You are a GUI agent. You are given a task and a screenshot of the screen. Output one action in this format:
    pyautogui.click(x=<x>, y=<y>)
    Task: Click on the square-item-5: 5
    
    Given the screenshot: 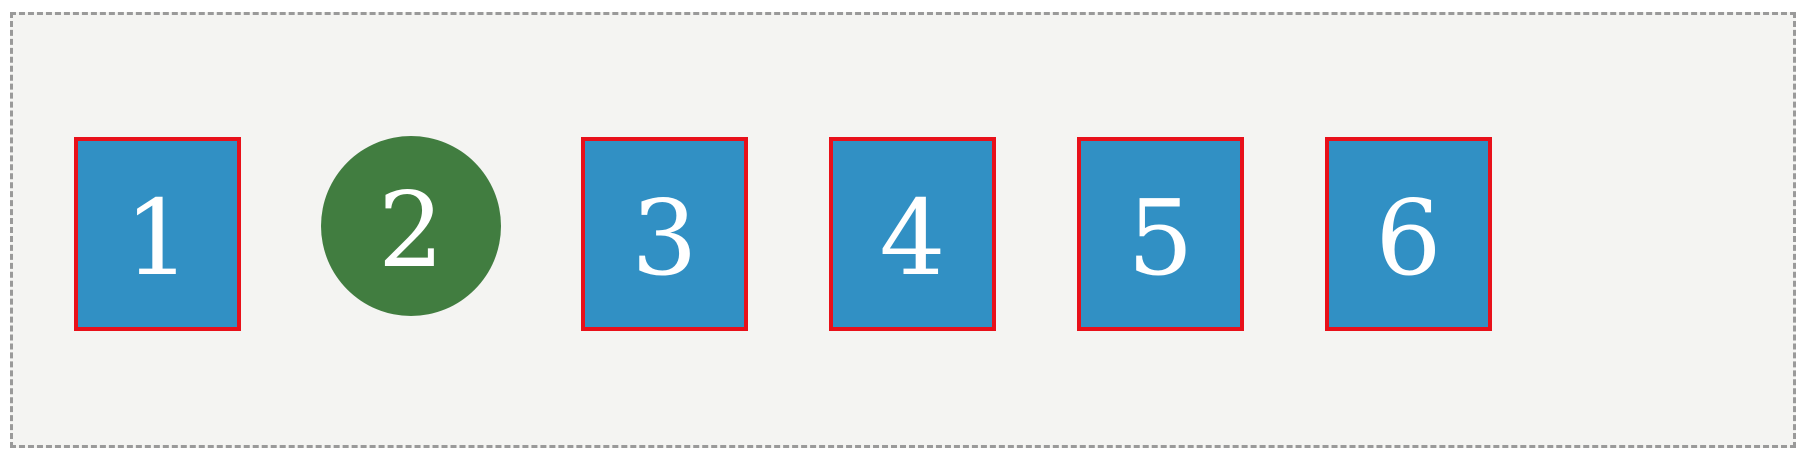 What is the action you would take?
    pyautogui.click(x=1160, y=234)
    